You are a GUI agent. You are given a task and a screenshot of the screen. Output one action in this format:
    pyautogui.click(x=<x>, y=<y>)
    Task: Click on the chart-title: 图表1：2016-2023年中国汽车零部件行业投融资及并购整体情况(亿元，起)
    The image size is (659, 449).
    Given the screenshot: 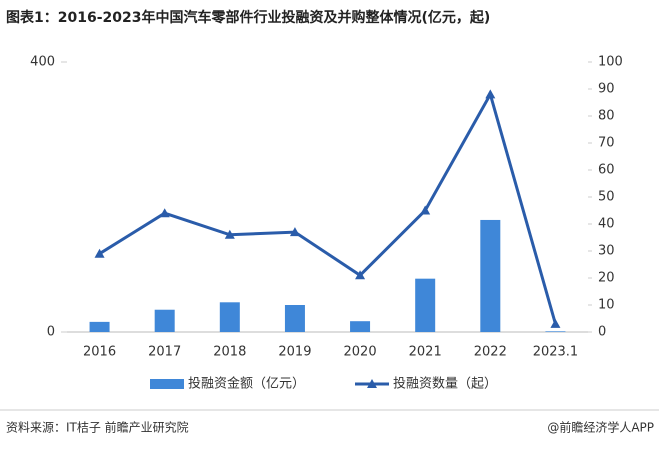 What is the action you would take?
    pyautogui.click(x=248, y=17)
    